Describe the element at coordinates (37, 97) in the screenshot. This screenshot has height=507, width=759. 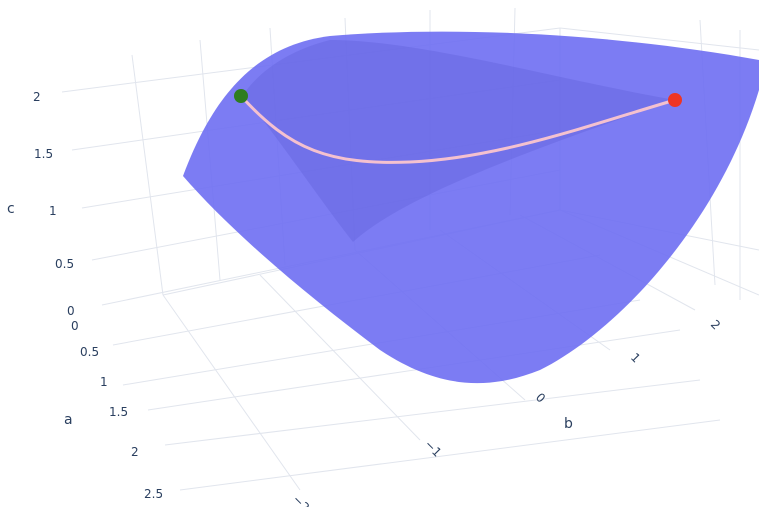
I see `c-tick: 2` at that location.